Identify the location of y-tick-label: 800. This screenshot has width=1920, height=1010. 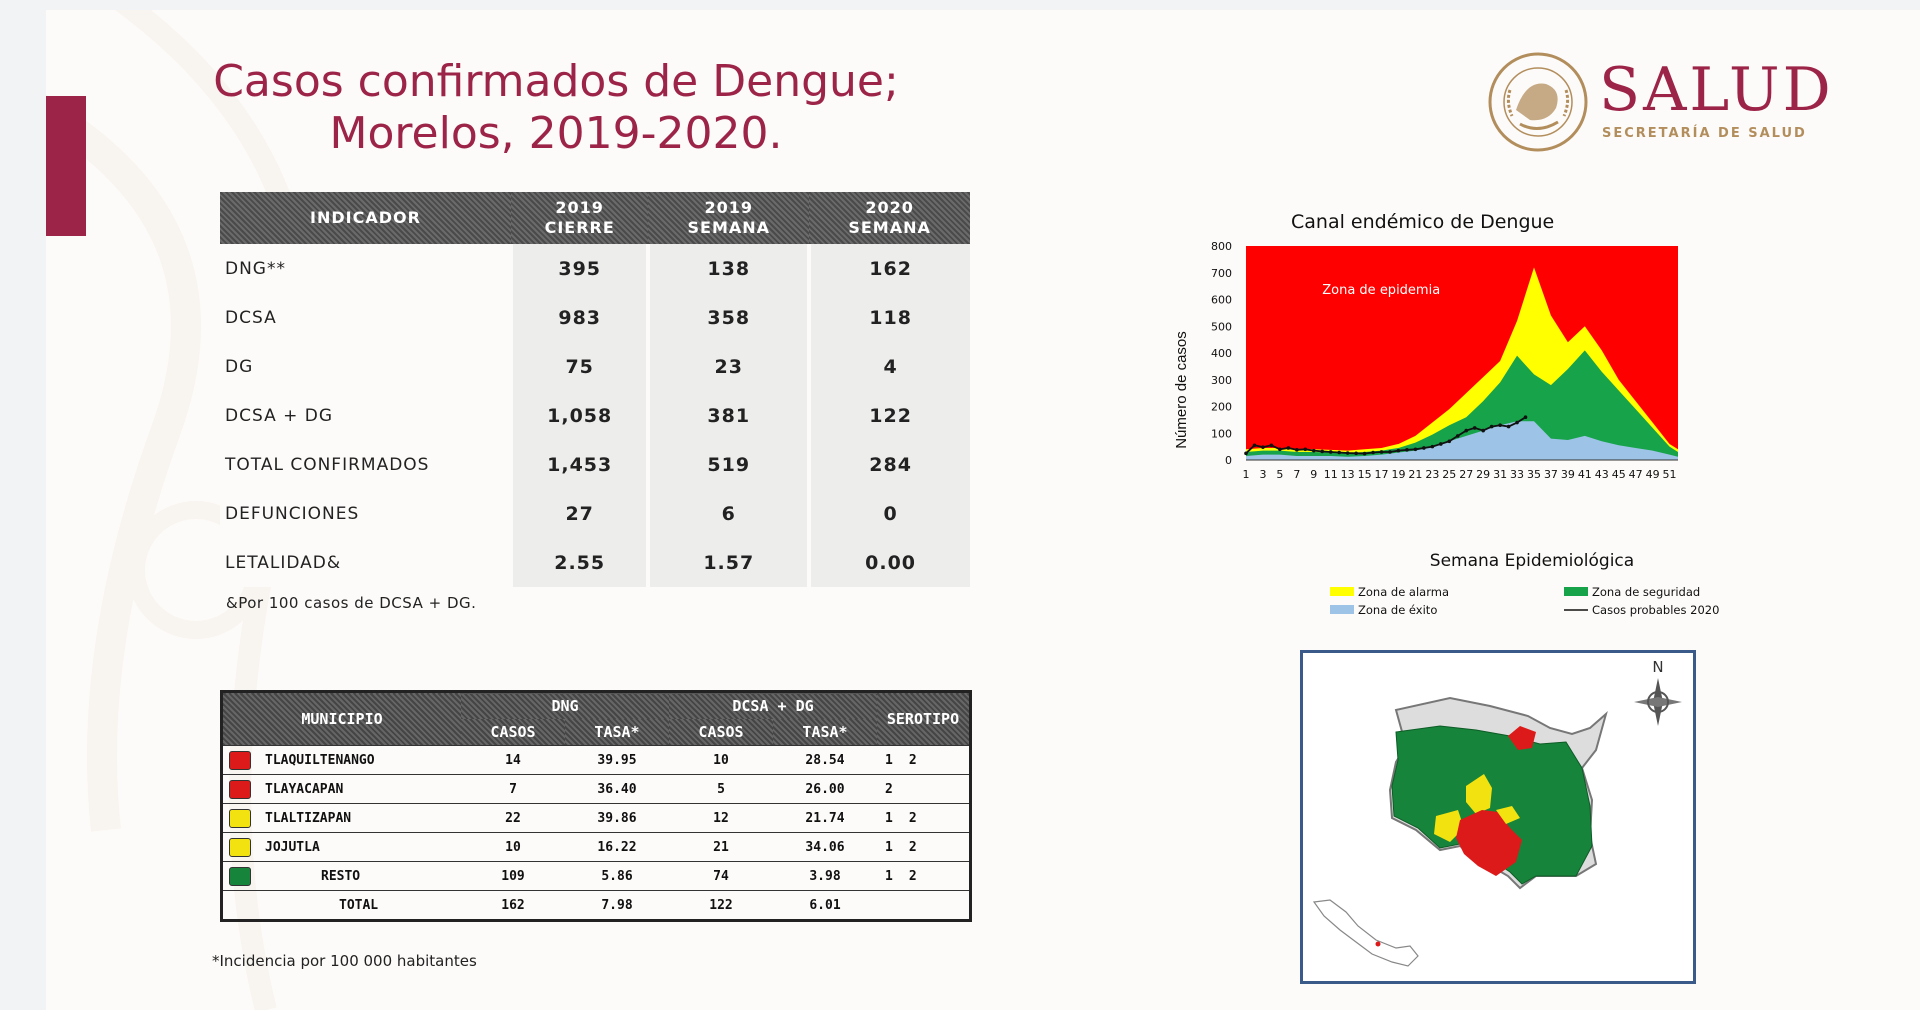
(1221, 246).